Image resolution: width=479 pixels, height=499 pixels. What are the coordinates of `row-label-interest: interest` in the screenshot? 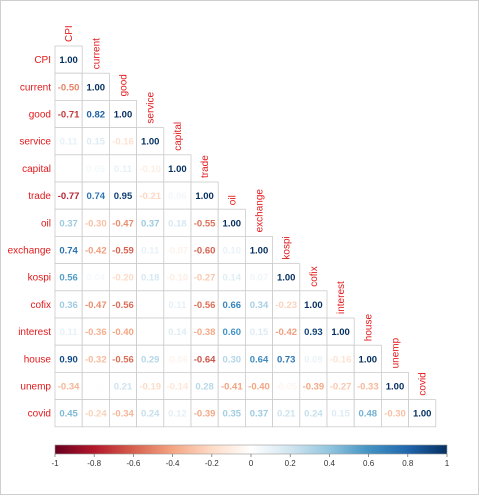 It's located at (34, 332).